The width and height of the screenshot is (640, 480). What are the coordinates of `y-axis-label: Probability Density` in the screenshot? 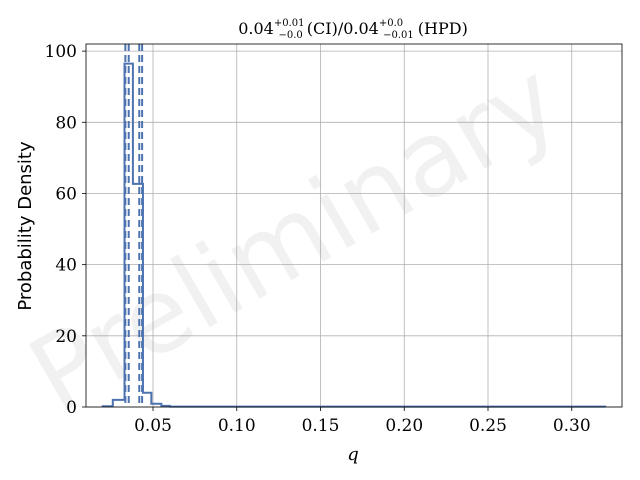 It's located at (25, 226).